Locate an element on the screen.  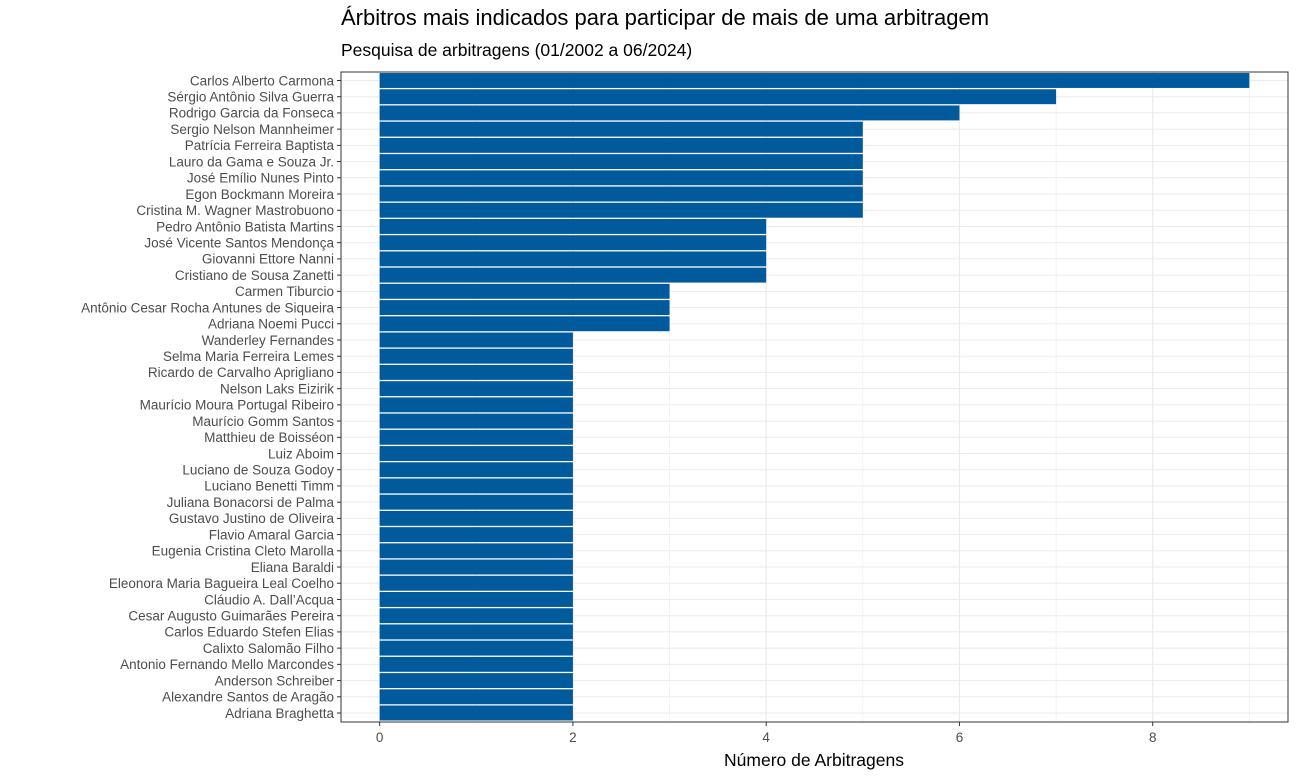
y-tick-label: Pedro Antônio Batista Martins is located at coordinates (245, 226).